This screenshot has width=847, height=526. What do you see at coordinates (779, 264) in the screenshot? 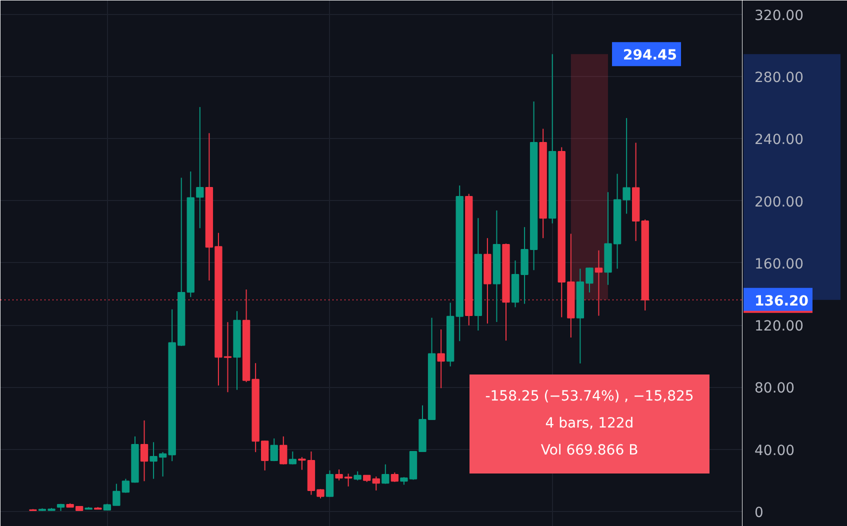
I see `y-tick-label: 160.00` at bounding box center [779, 264].